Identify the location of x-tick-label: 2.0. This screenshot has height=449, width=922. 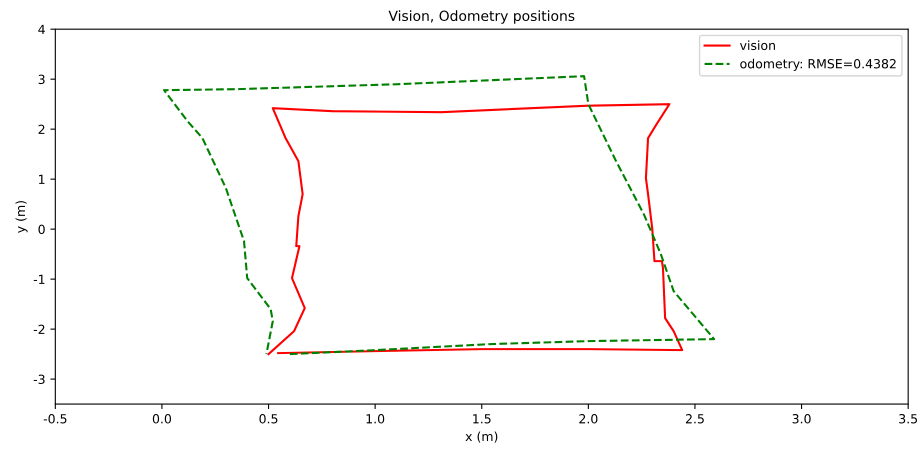
(588, 419).